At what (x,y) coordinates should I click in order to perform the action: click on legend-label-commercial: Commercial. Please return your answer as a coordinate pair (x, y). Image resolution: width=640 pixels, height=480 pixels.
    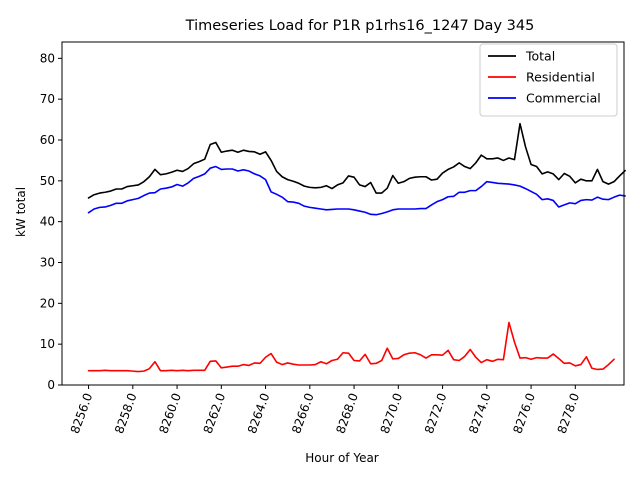
    Looking at the image, I should click on (563, 98).